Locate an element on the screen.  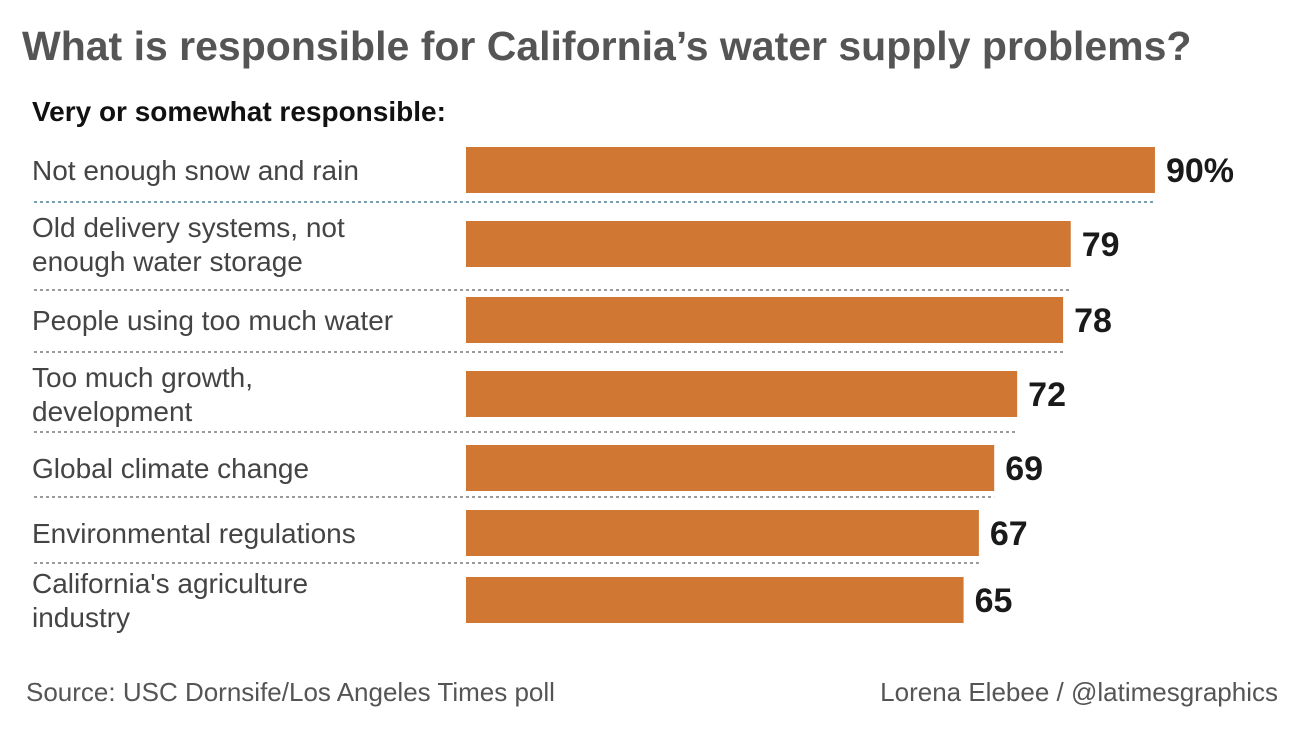
value-label: 65 is located at coordinates (994, 601).